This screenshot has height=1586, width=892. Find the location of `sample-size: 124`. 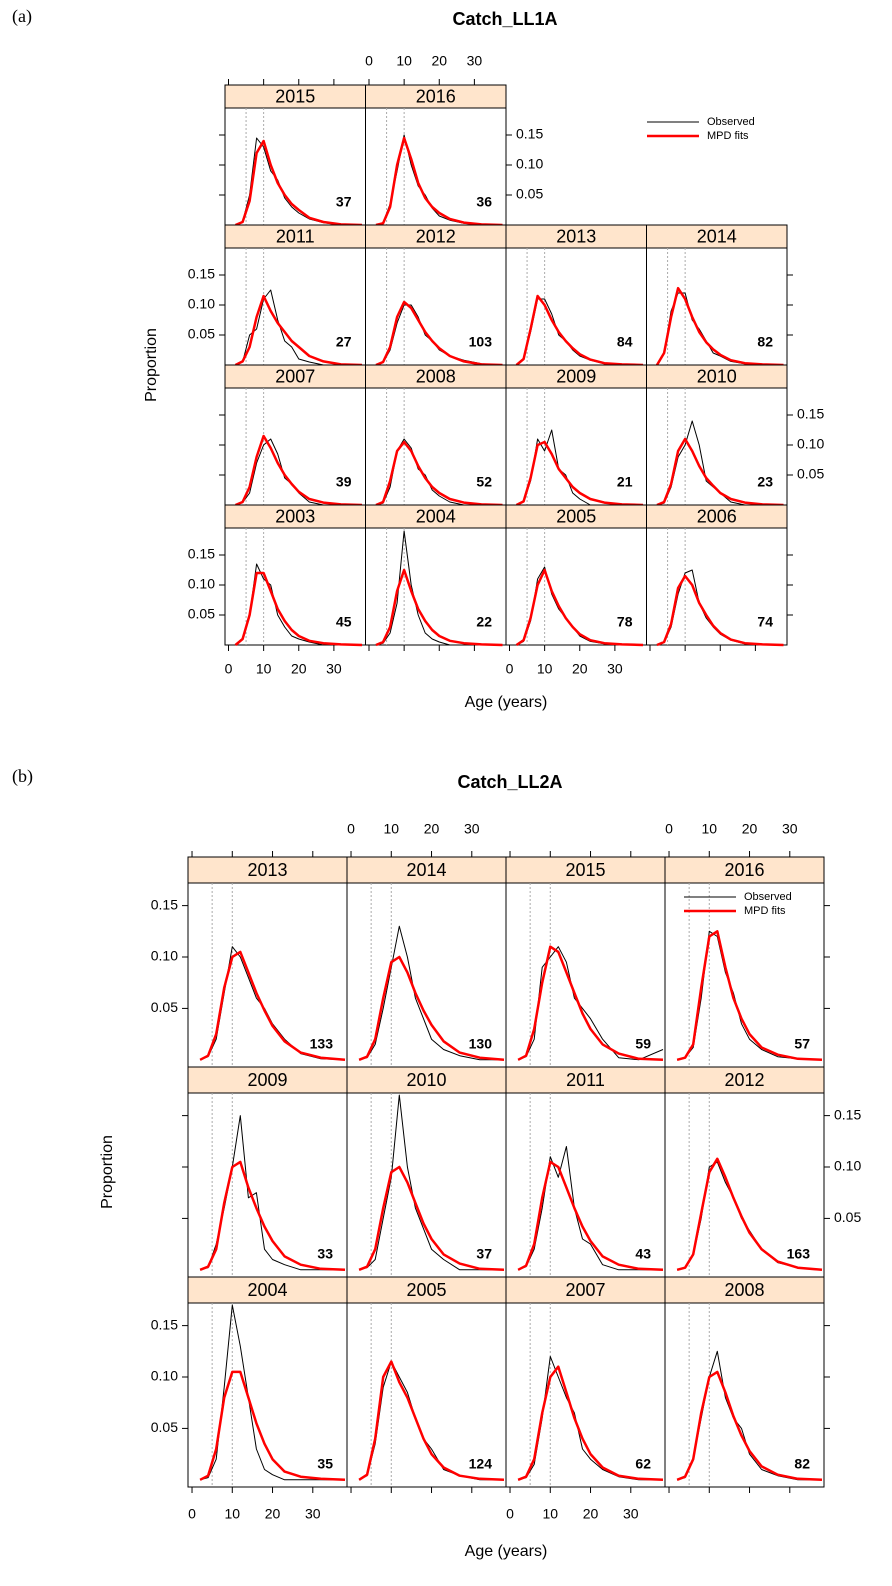

sample-size: 124 is located at coordinates (481, 1464).